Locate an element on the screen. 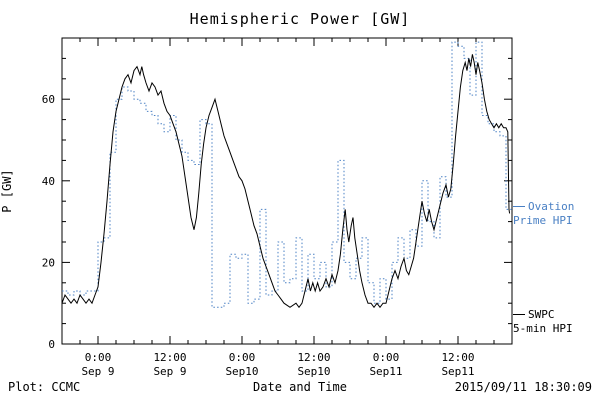  svg-text: 60 is located at coordinates (48, 99).